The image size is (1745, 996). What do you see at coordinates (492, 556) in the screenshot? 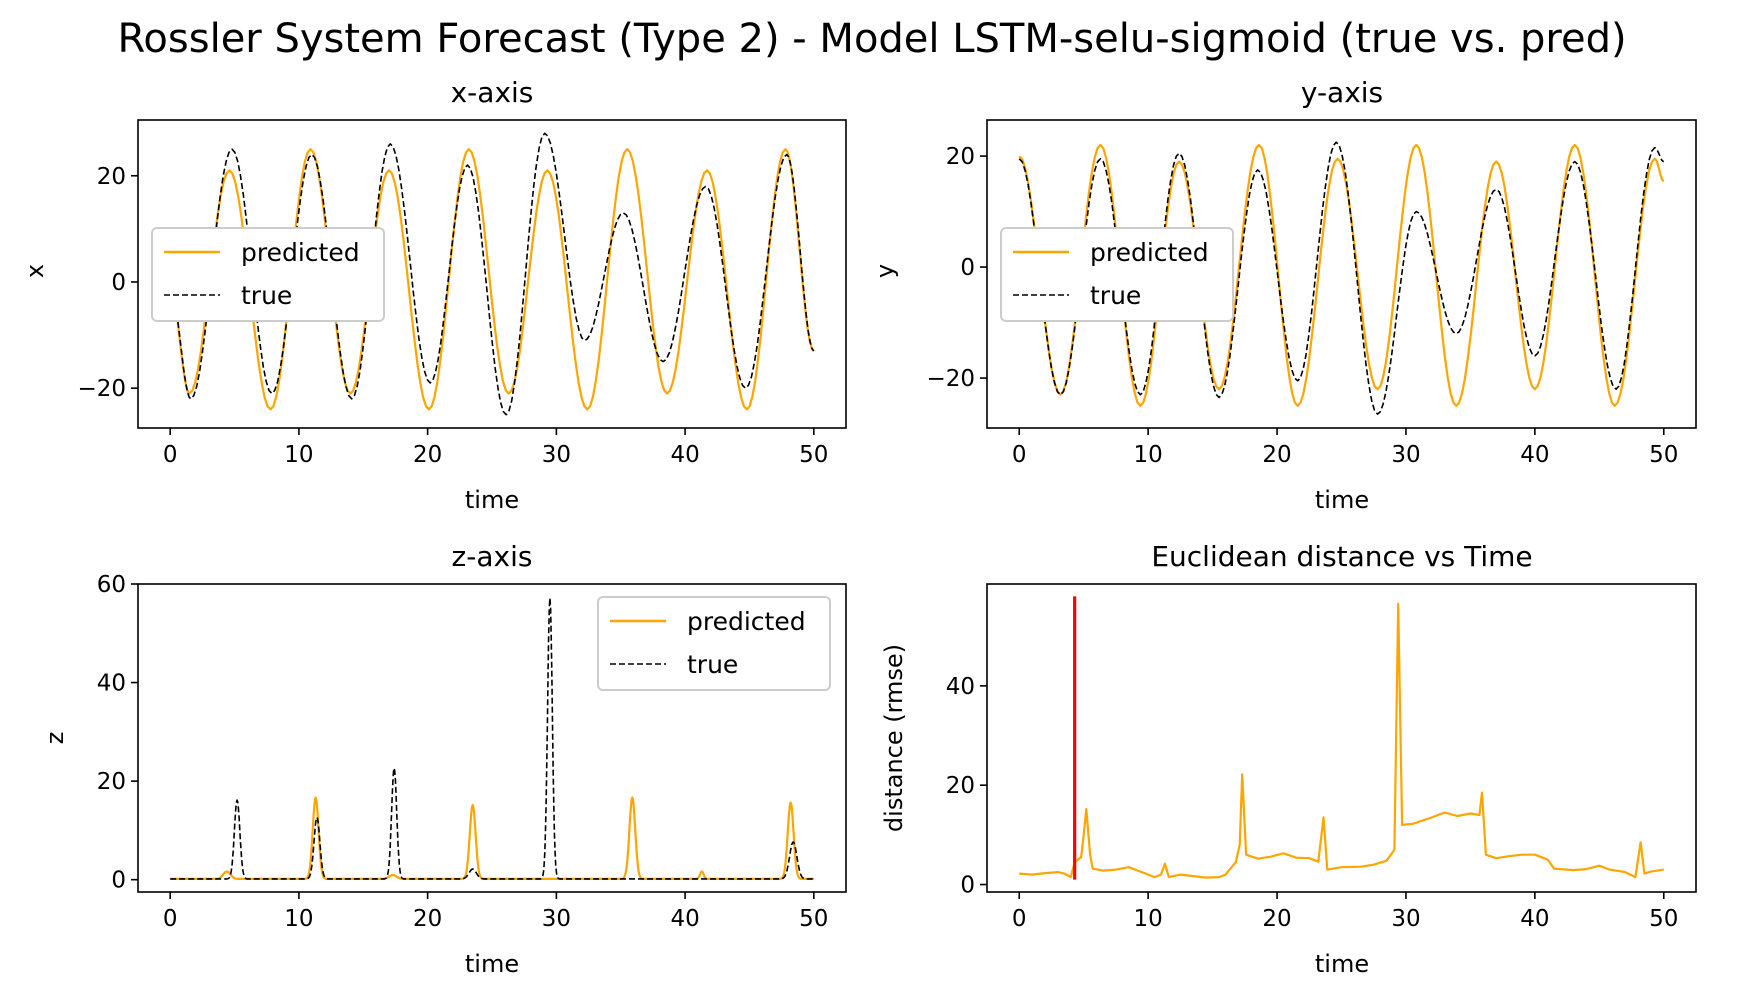
I see `subplot-title-z: z-axis` at bounding box center [492, 556].